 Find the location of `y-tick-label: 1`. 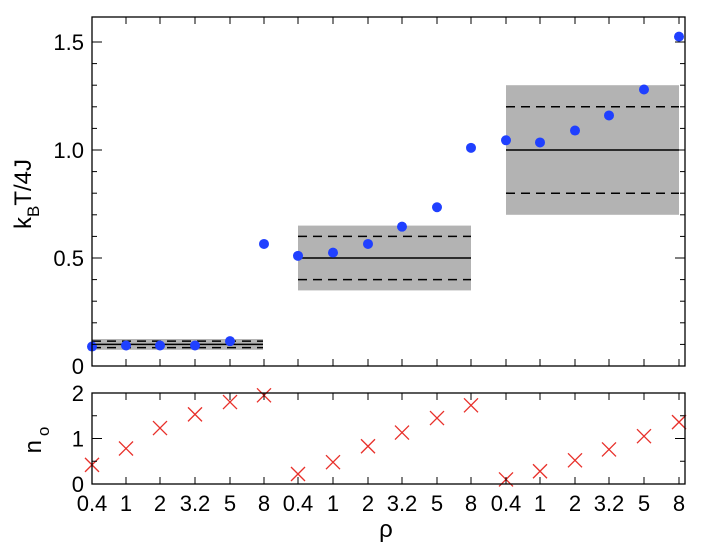

y-tick-label: 1 is located at coordinates (78, 439).